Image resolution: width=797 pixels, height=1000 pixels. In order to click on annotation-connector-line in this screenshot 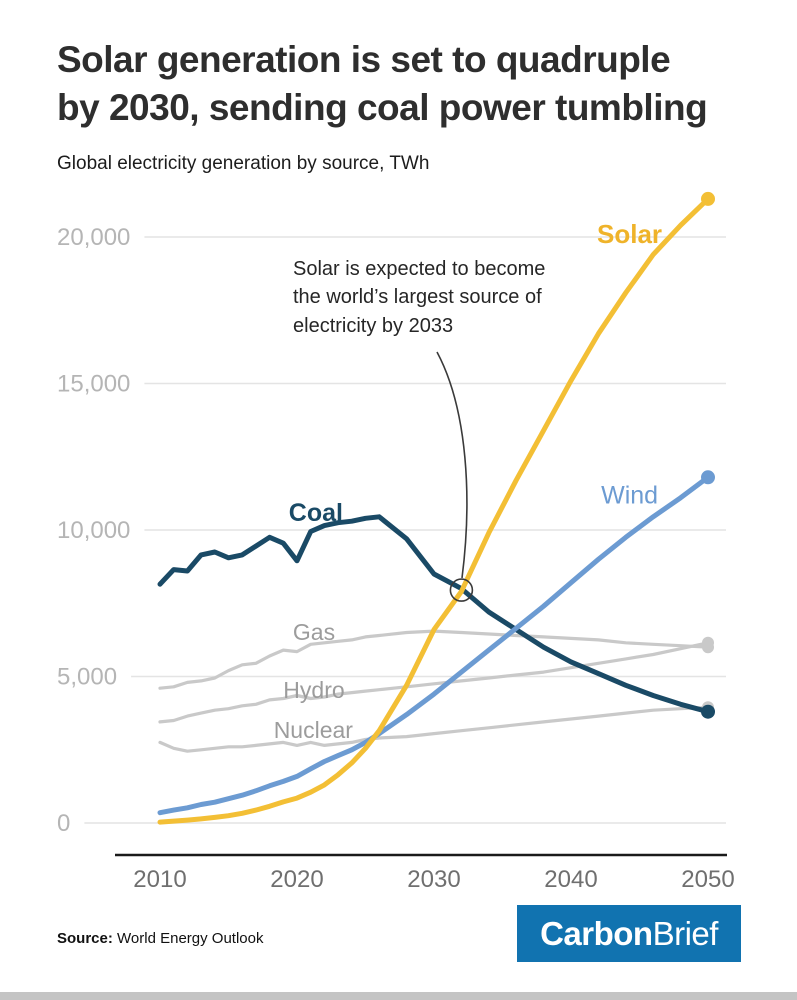, I will do `click(452, 465)`.